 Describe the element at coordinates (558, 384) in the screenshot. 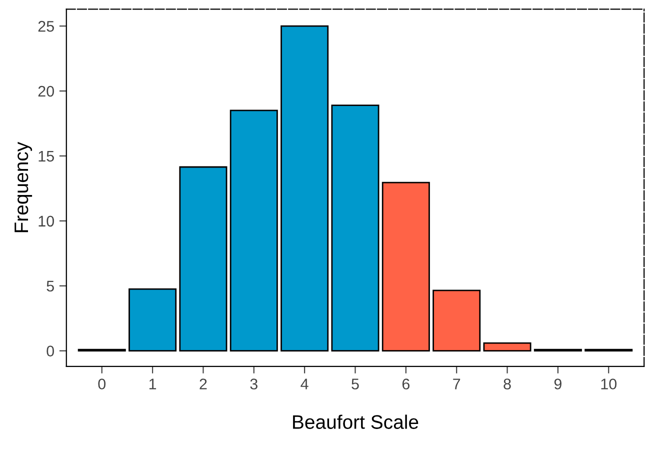

I see `x-tick-label: 9` at that location.